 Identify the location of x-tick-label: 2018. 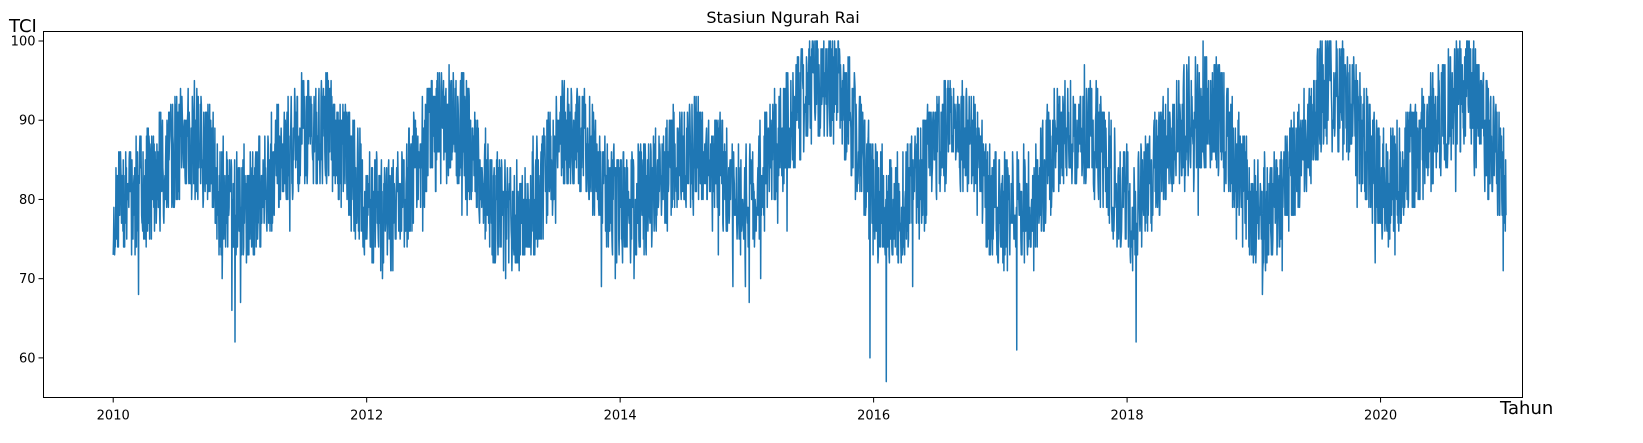
(1127, 416).